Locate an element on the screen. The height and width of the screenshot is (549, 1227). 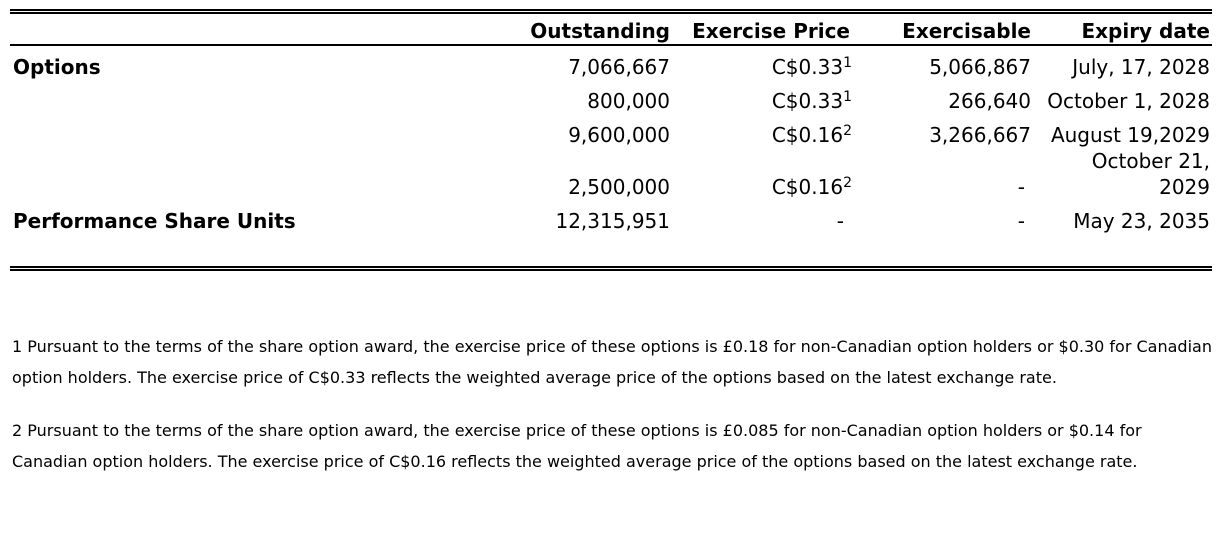
table-row: 800,000 C$0.331 266,640 October 1, 2028 is located at coordinates (611, 97).